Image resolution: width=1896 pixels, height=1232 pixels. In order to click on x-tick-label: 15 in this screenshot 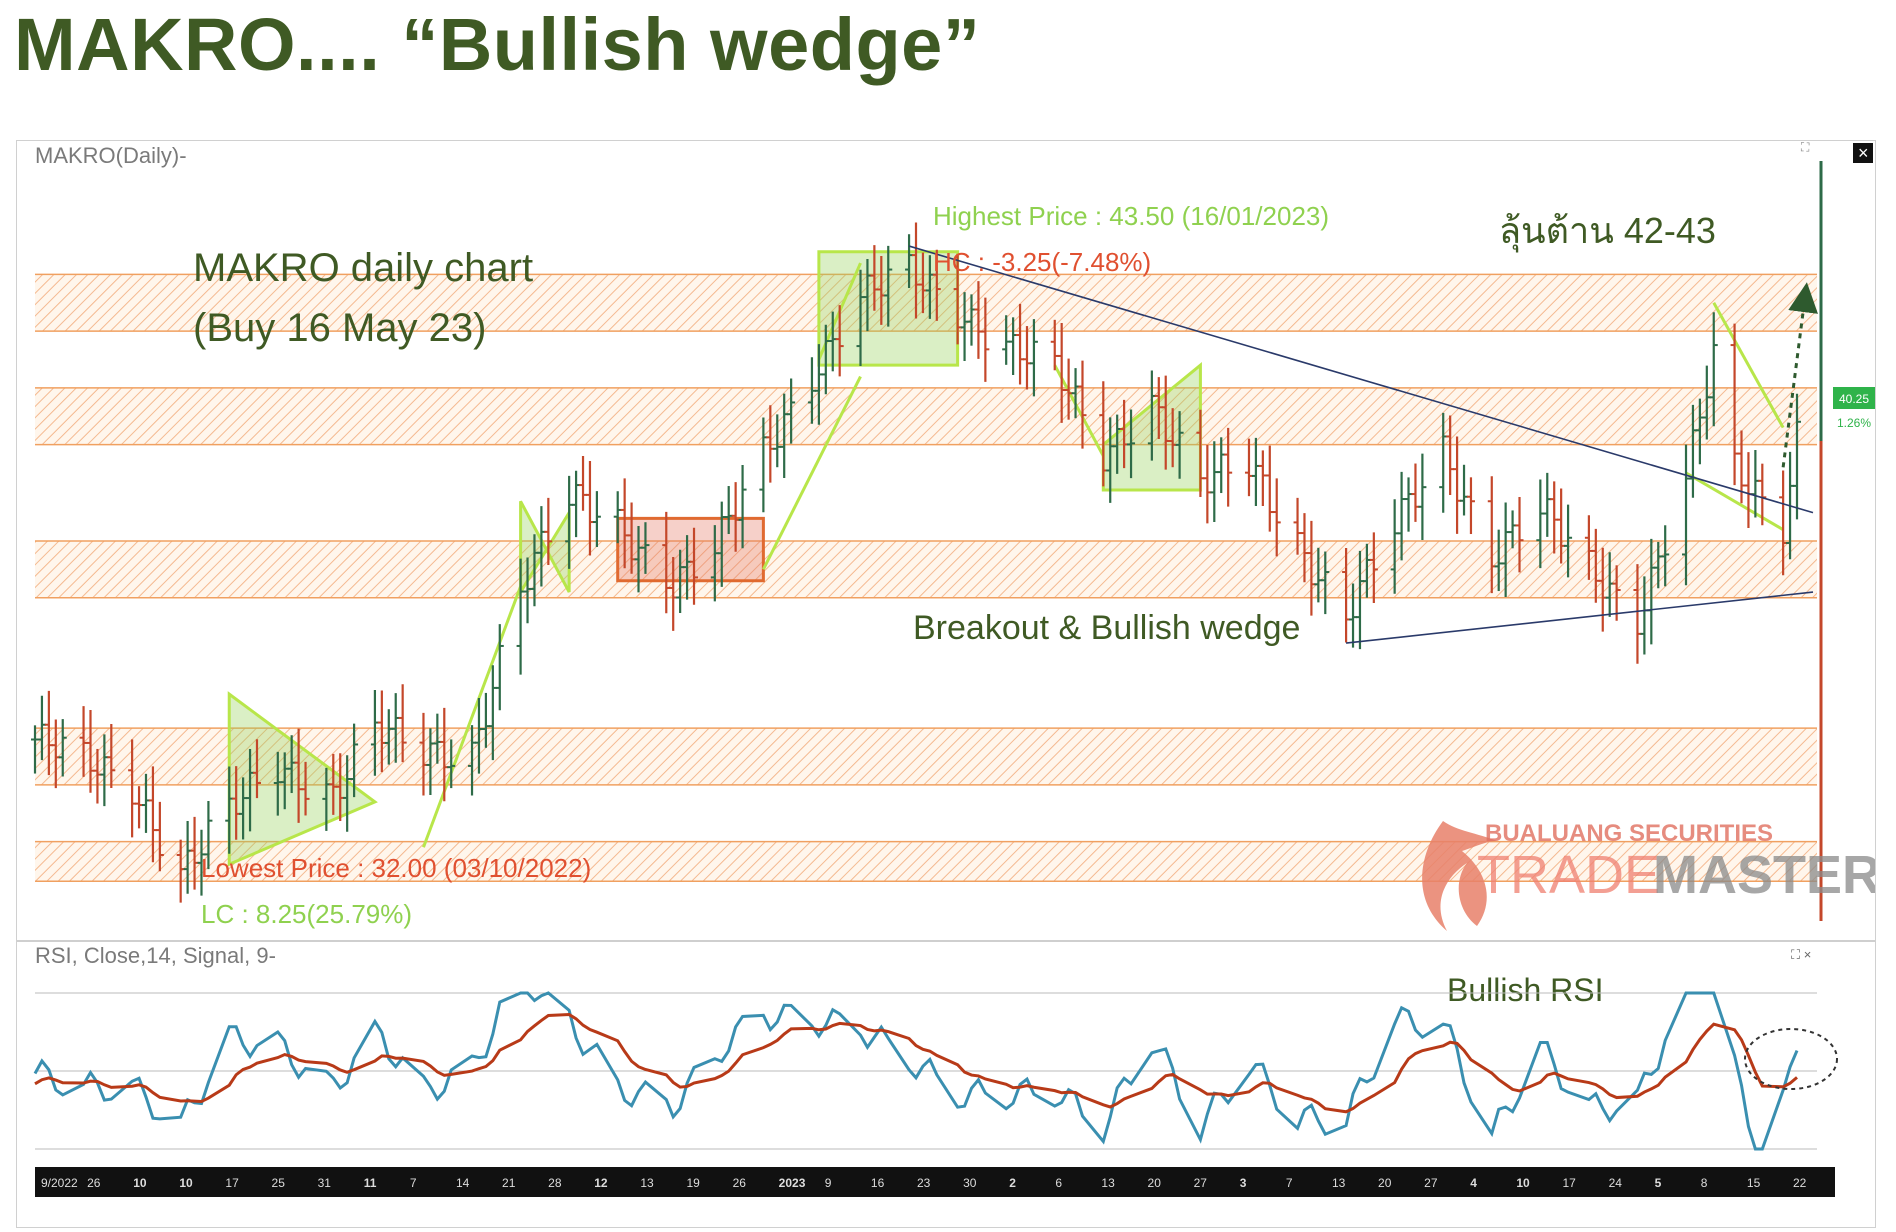, I will do `click(1754, 1183)`.